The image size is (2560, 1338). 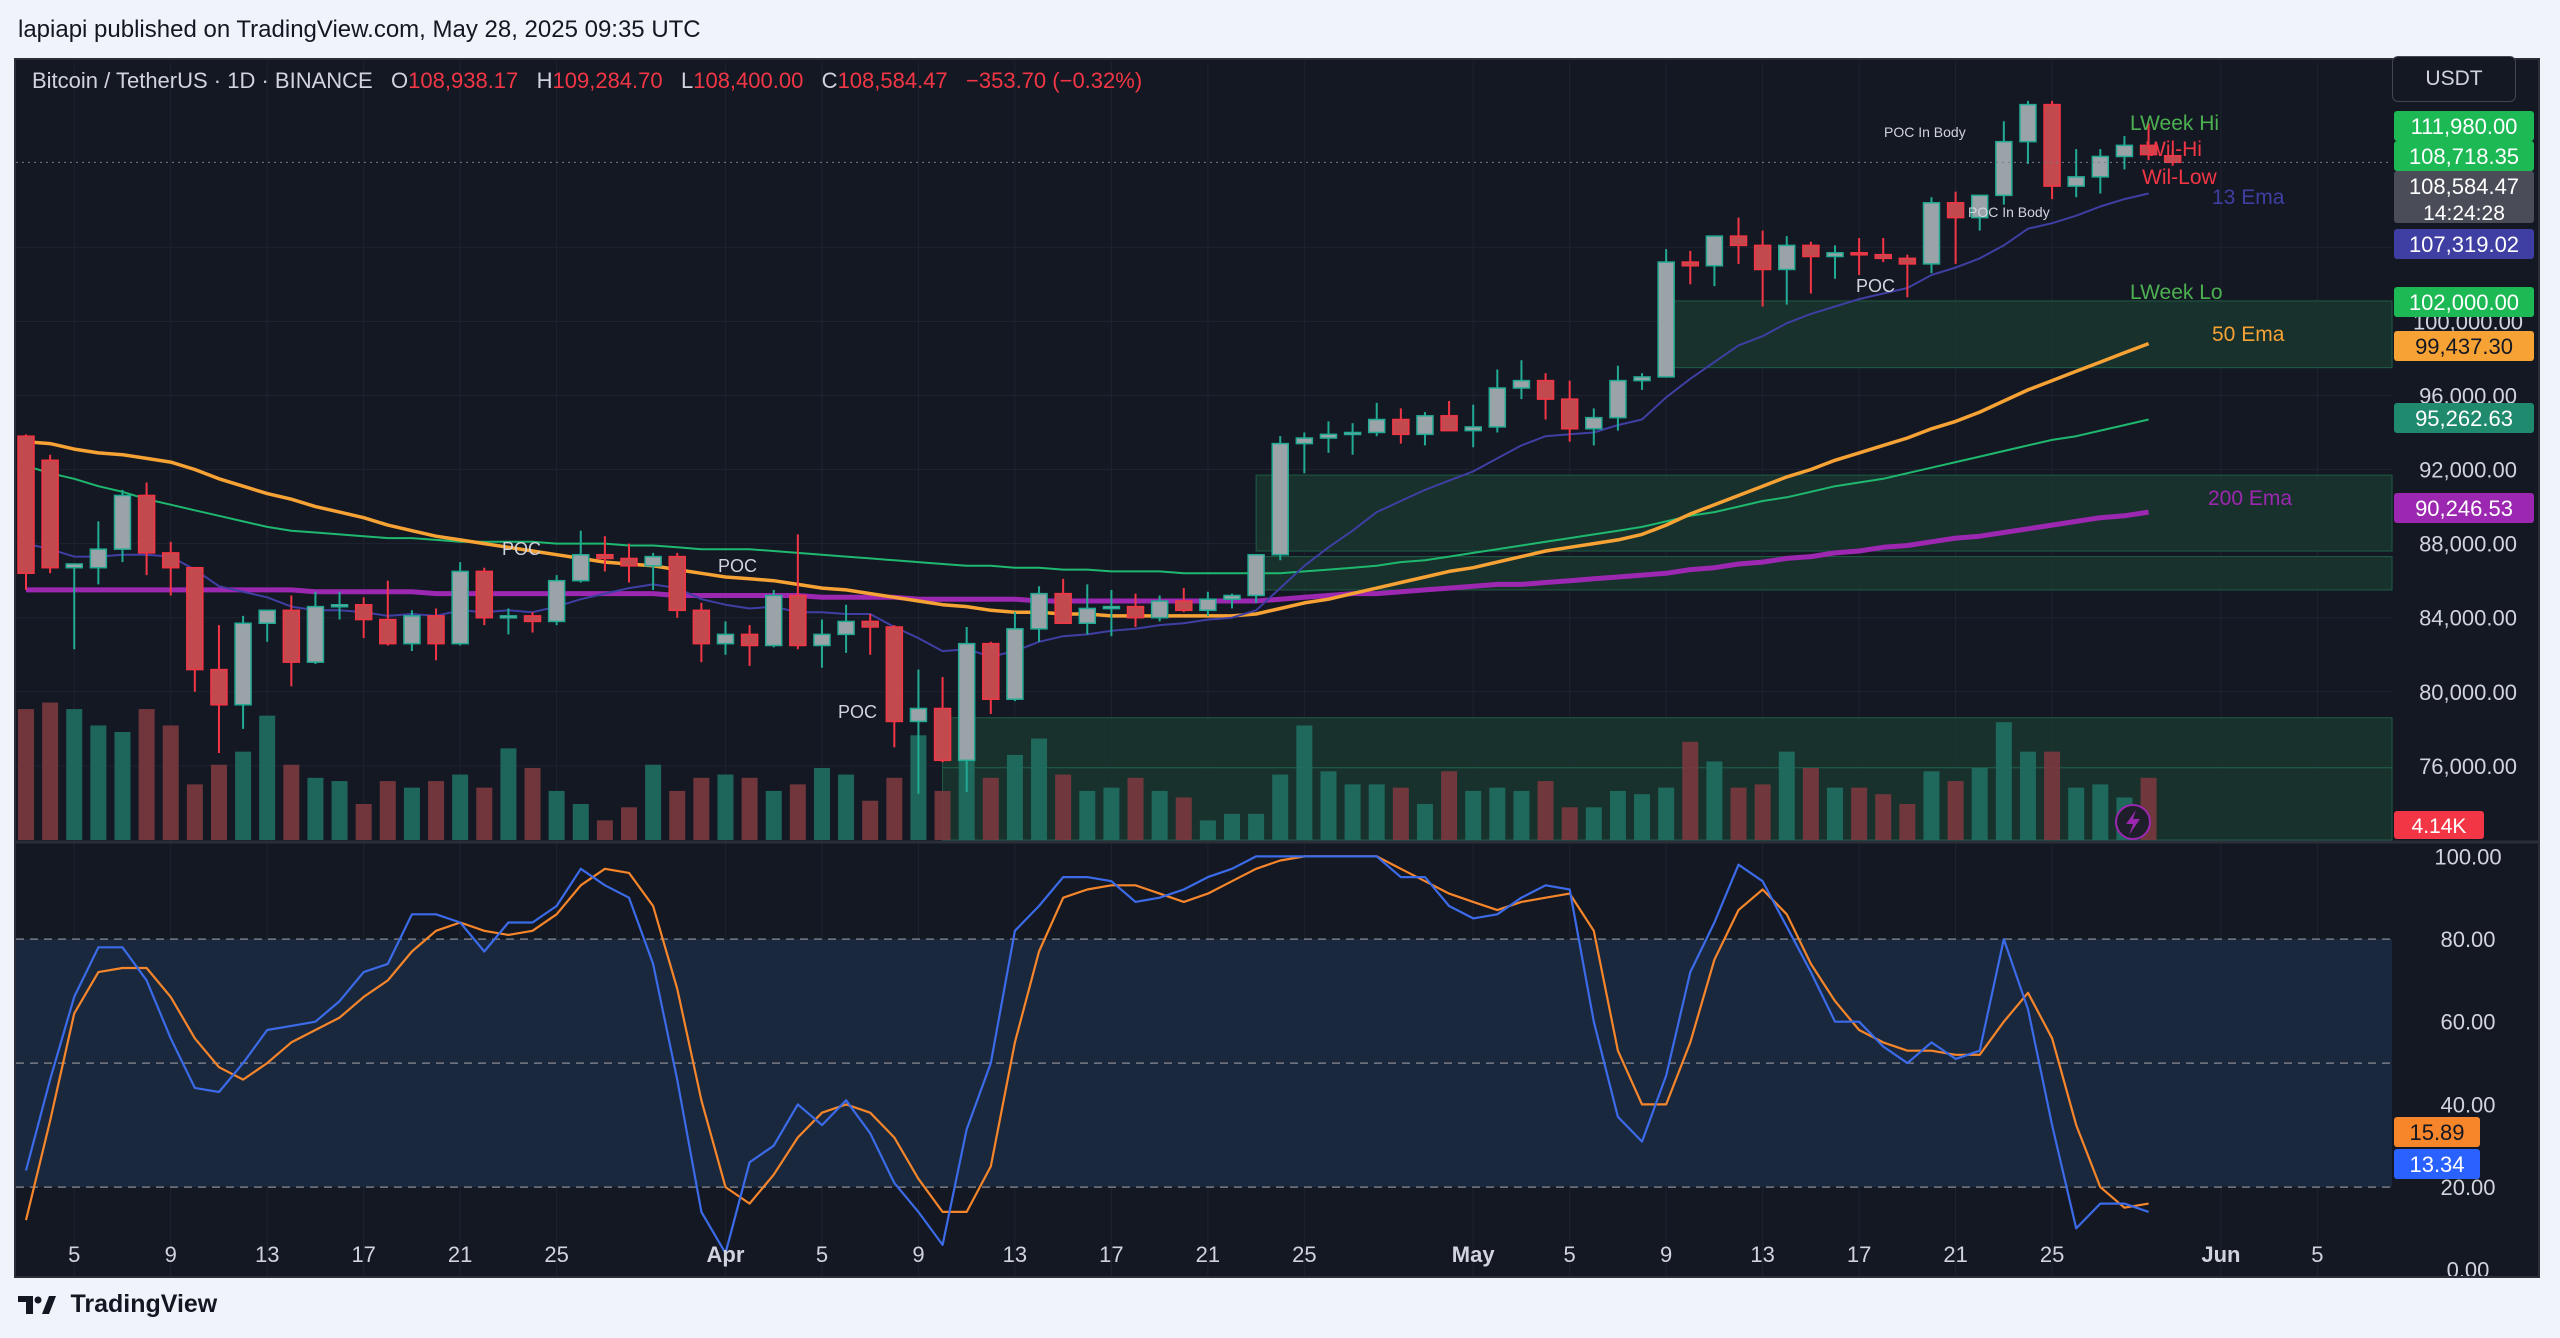 I want to click on lightning-icon, so click(x=2133, y=822).